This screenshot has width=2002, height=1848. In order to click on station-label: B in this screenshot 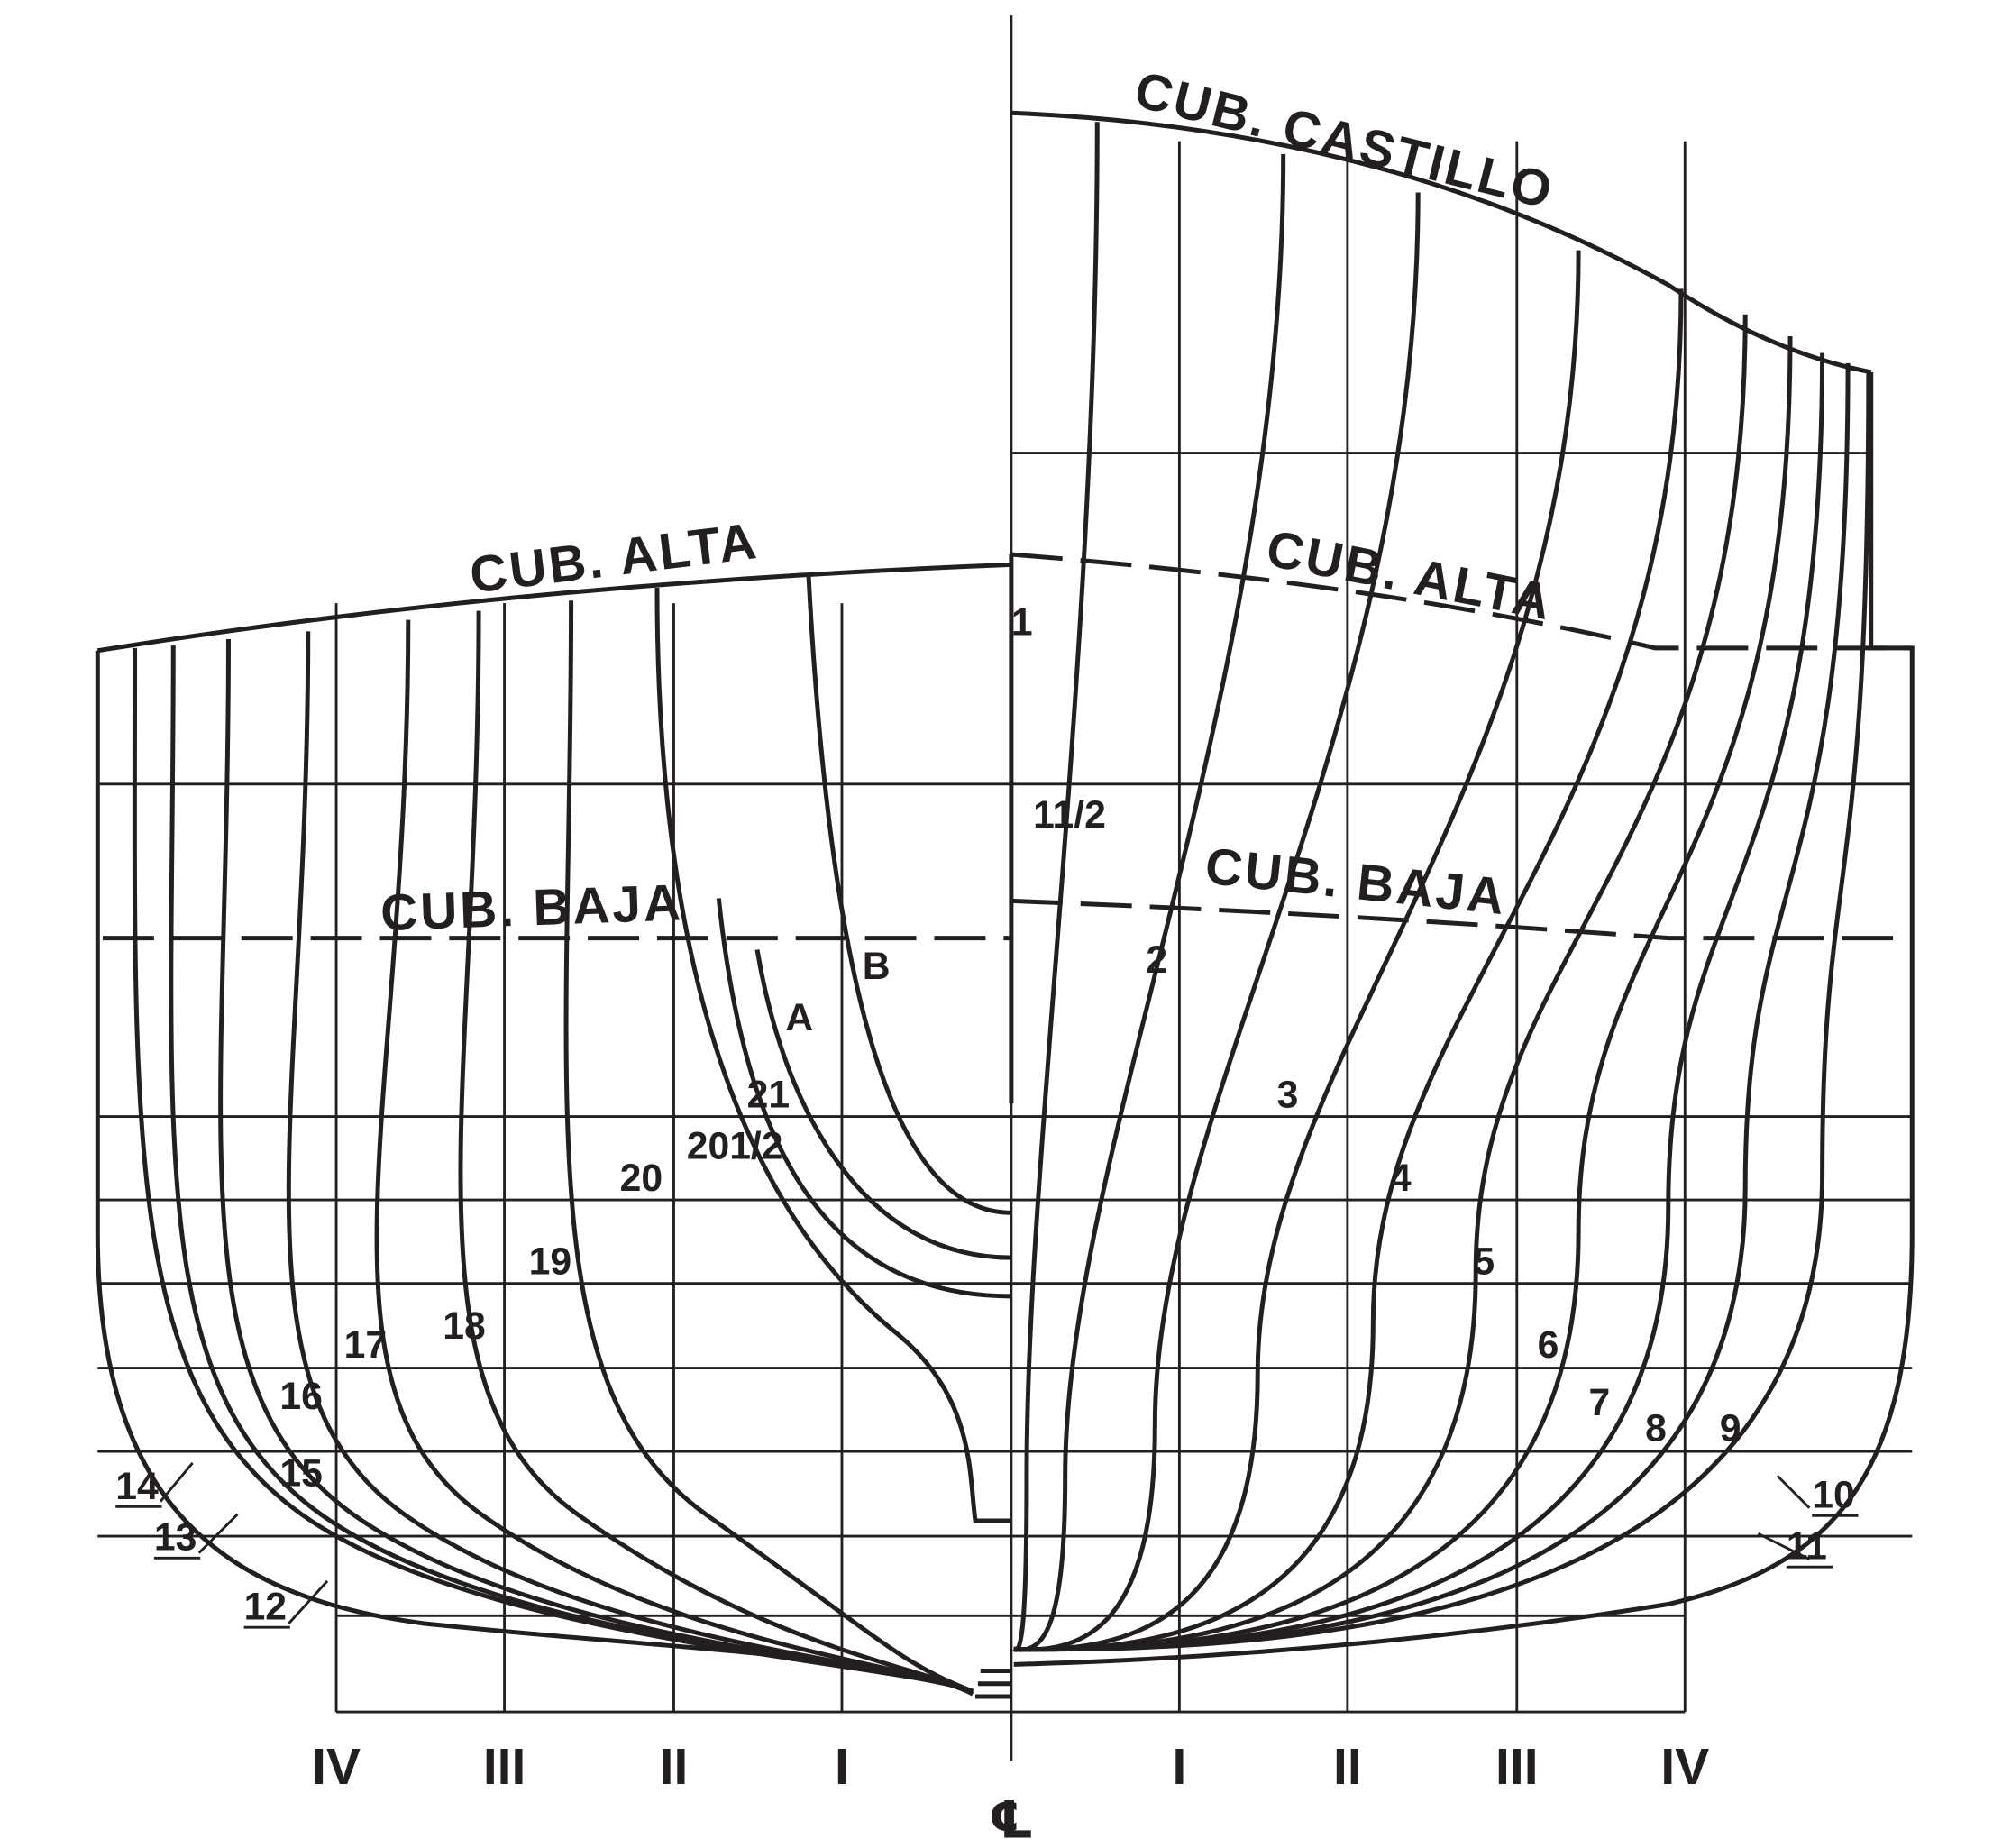, I will do `click(877, 966)`.